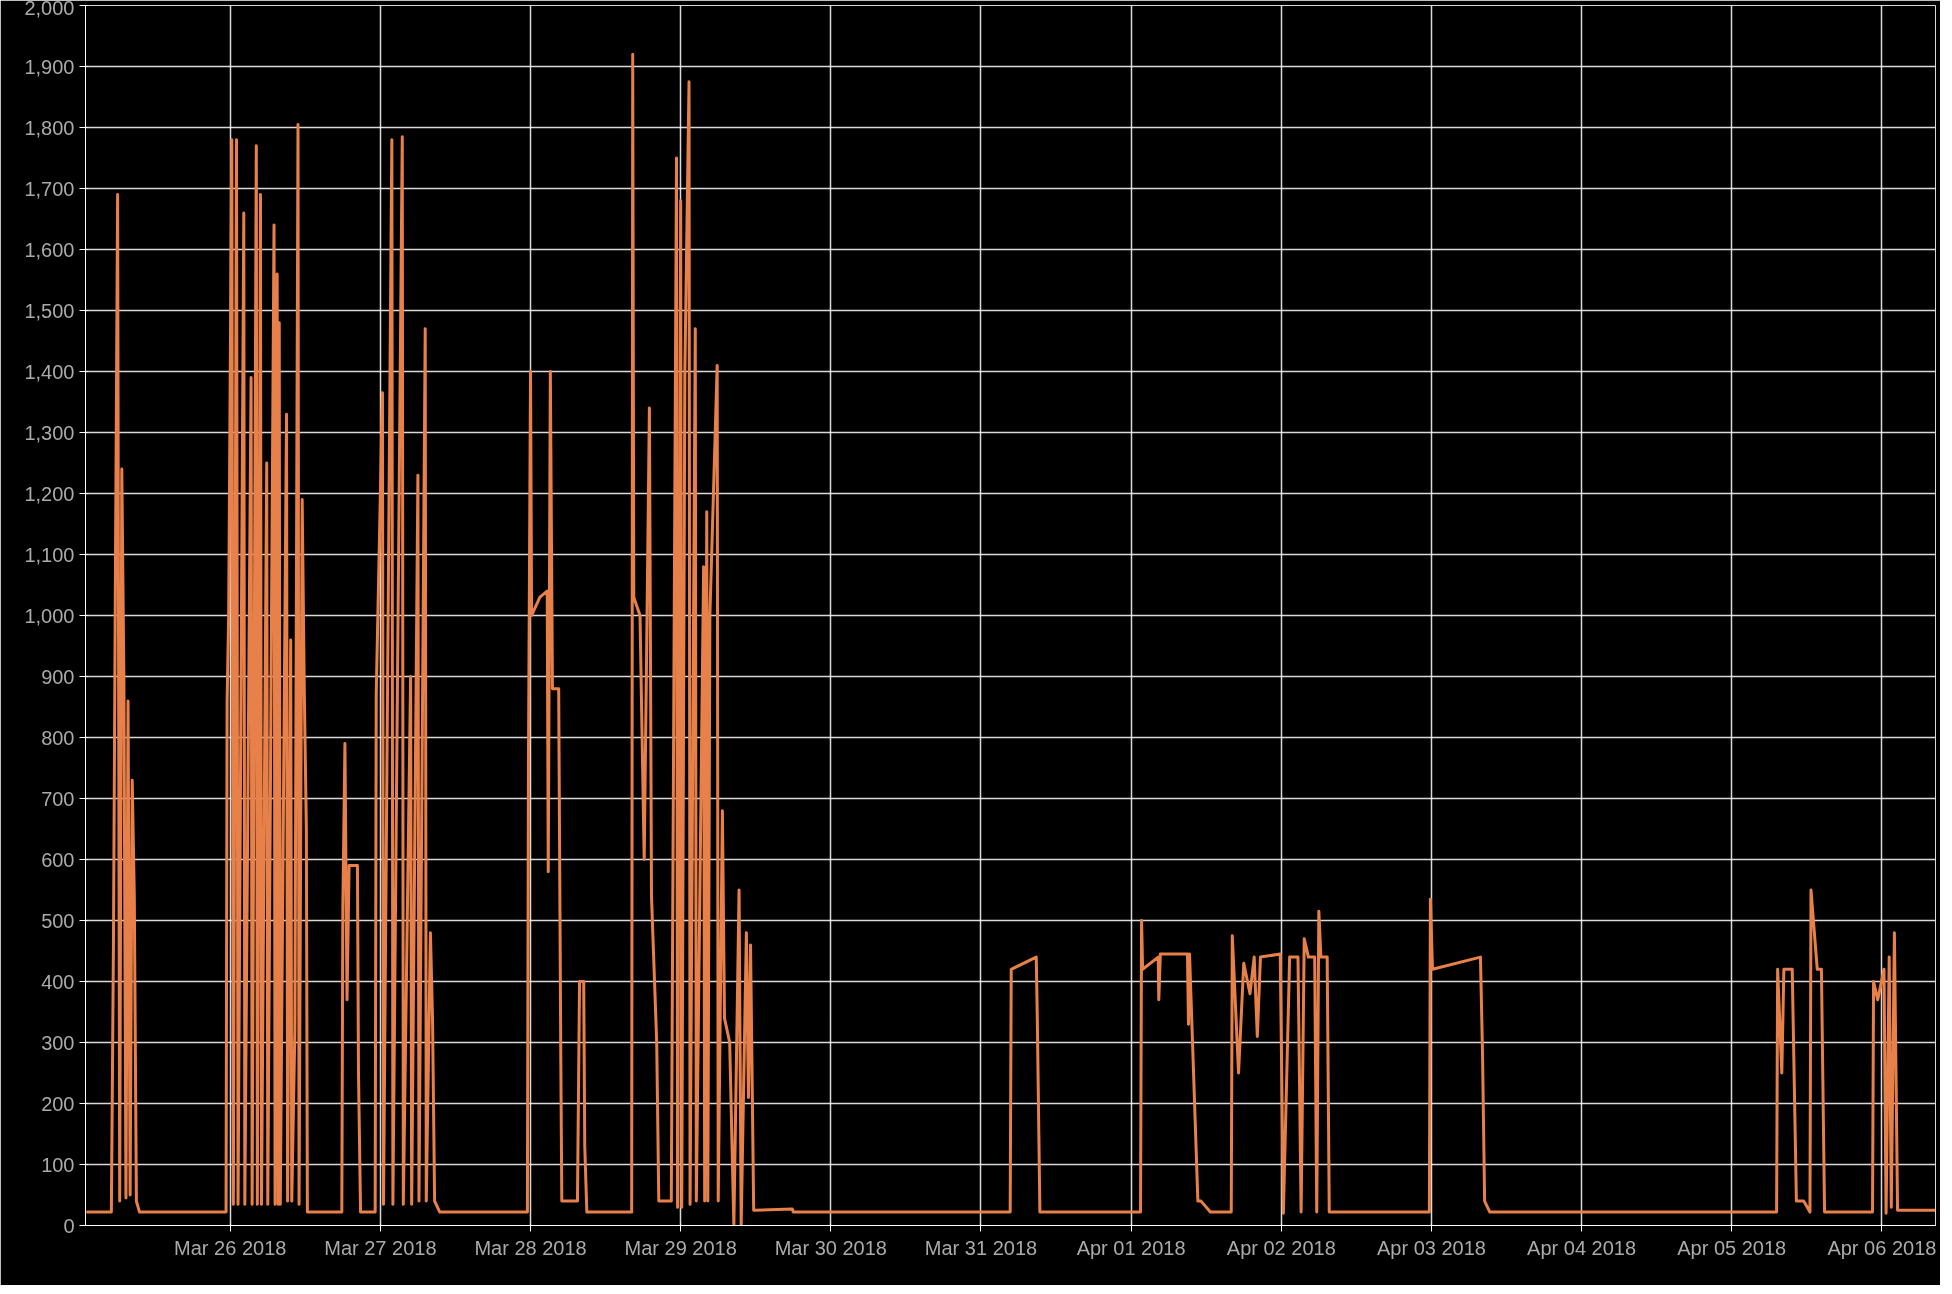  What do you see at coordinates (830, 1247) in the screenshot?
I see `x-tick-label: Mar 30 2018` at bounding box center [830, 1247].